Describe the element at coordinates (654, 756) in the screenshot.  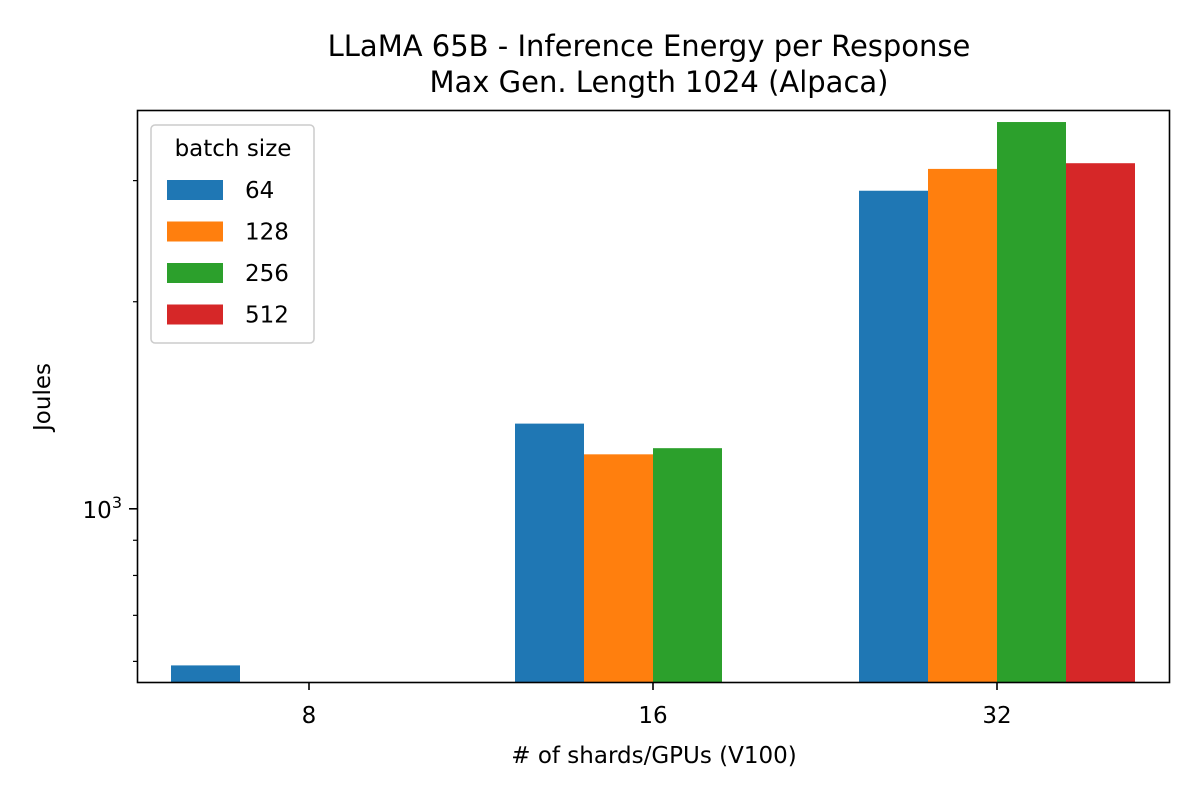
I see `x-axis-label: # of shards/GPUs (V100)` at that location.